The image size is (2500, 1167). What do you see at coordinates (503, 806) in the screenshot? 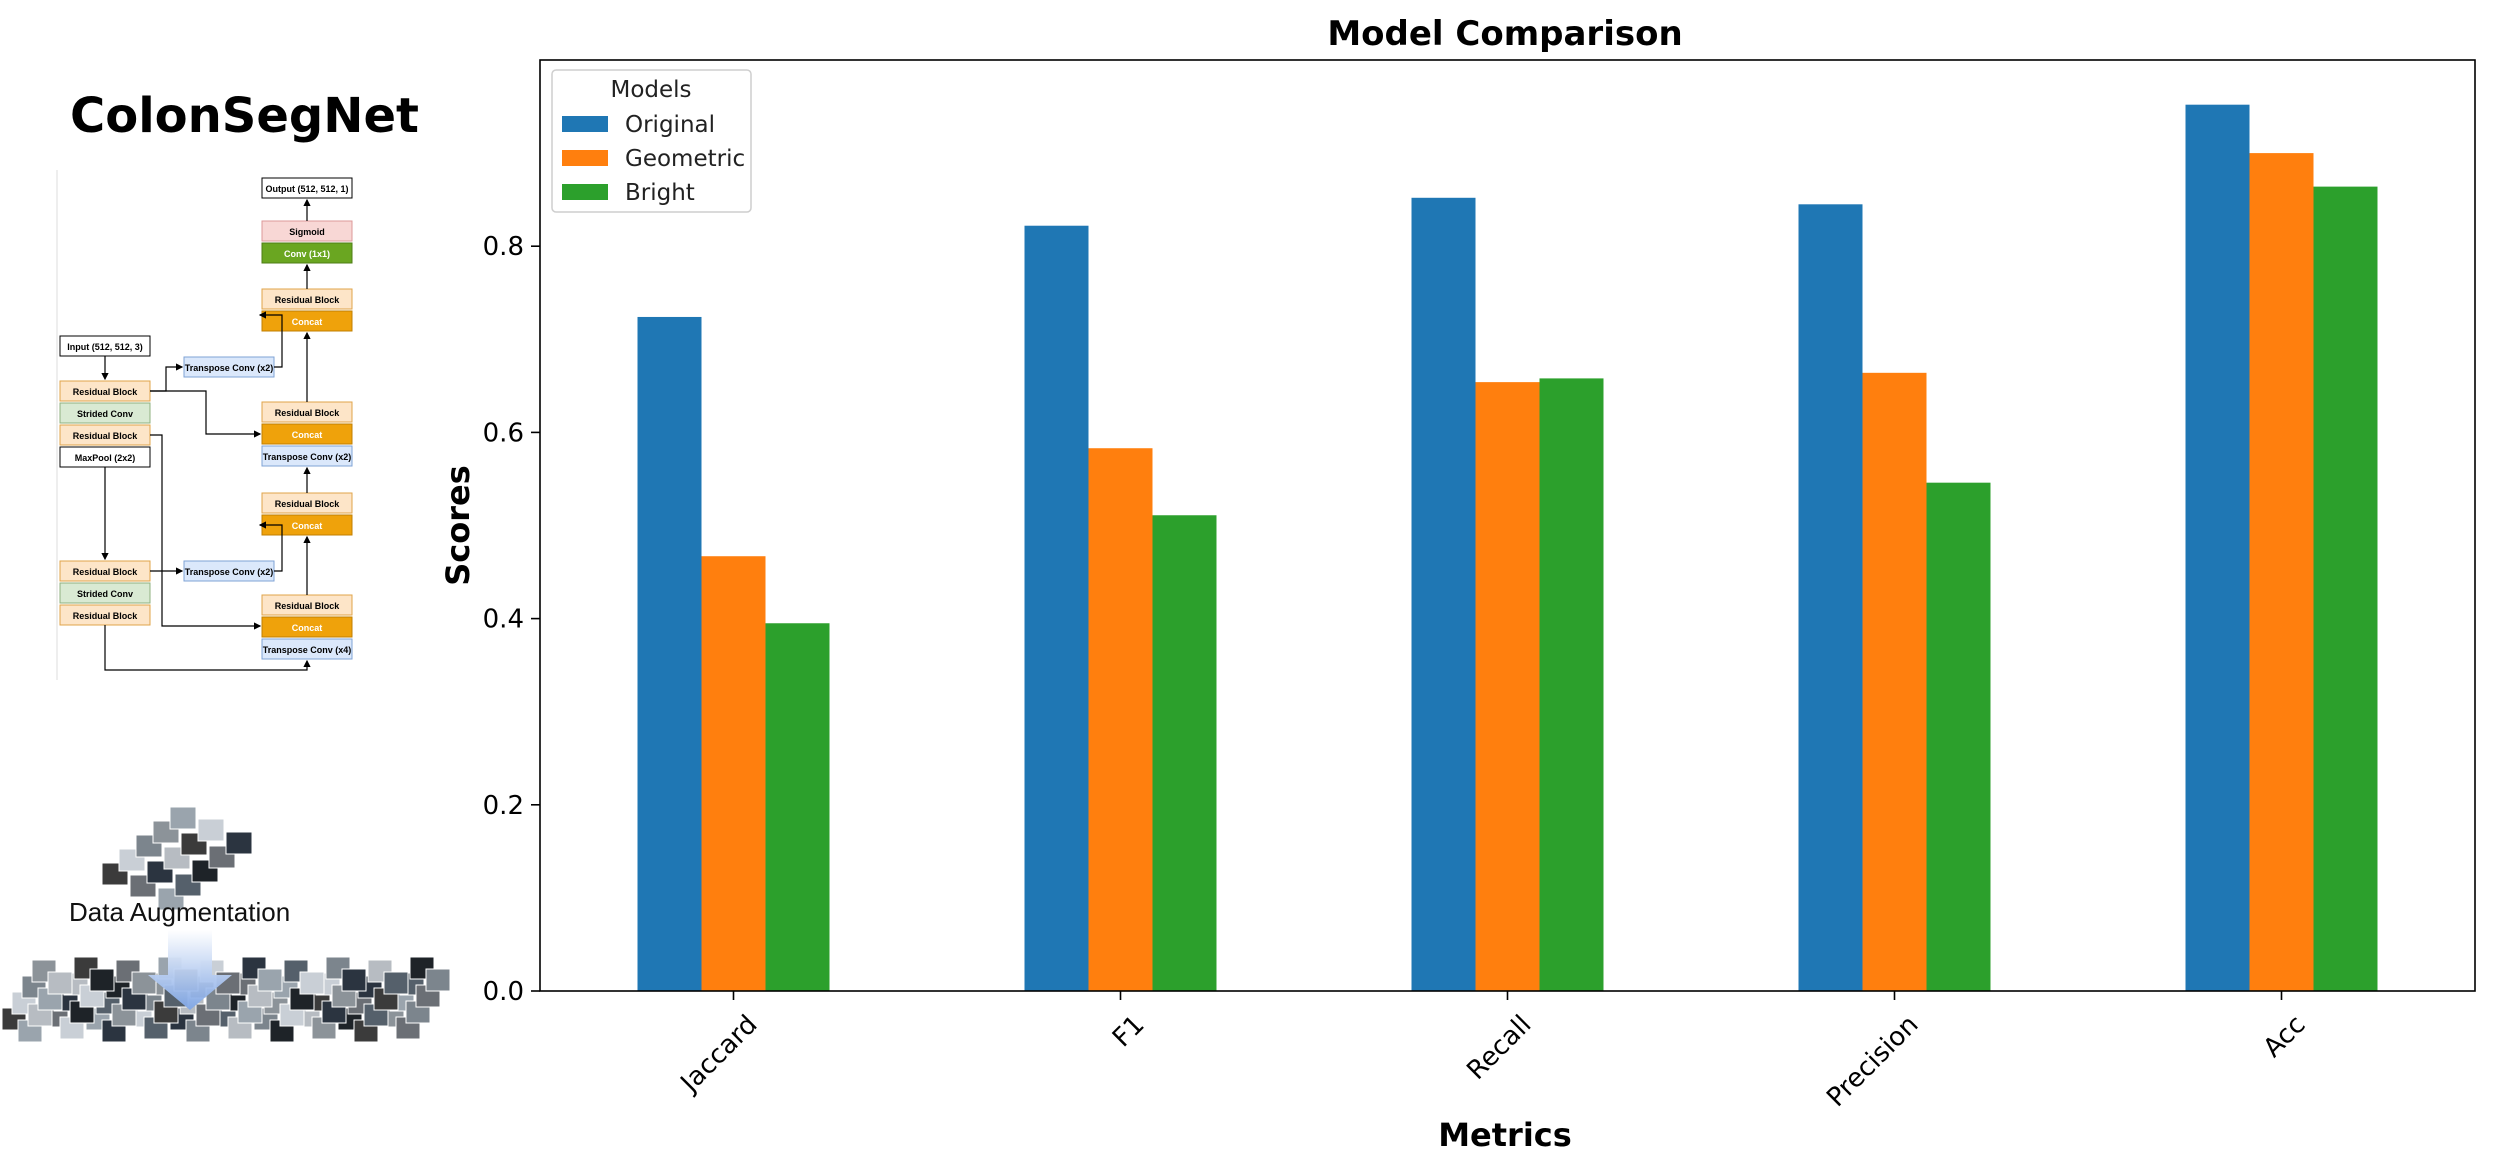
I see `y-tick-label: 0.2` at bounding box center [503, 806].